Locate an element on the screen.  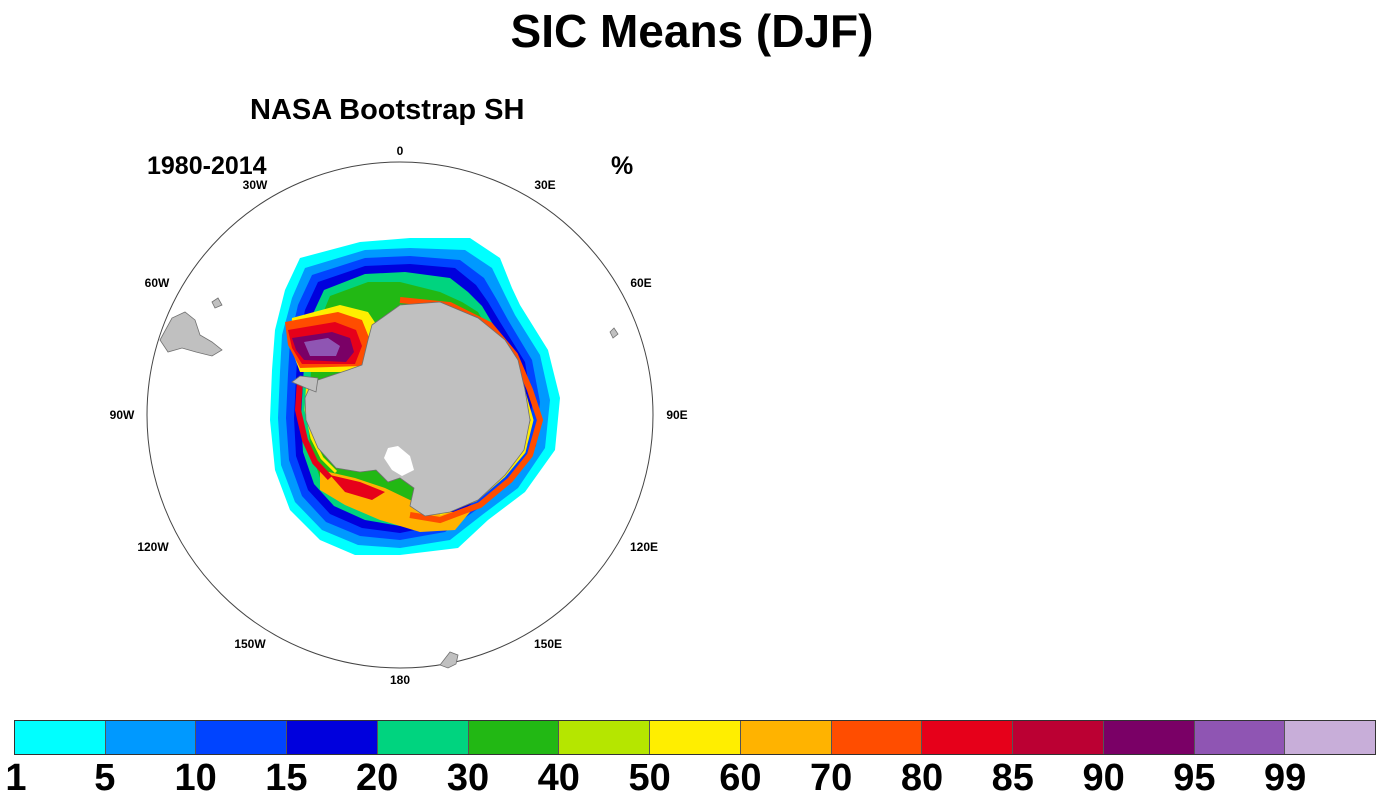
lon-label-90w: 90W is located at coordinates (122, 415).